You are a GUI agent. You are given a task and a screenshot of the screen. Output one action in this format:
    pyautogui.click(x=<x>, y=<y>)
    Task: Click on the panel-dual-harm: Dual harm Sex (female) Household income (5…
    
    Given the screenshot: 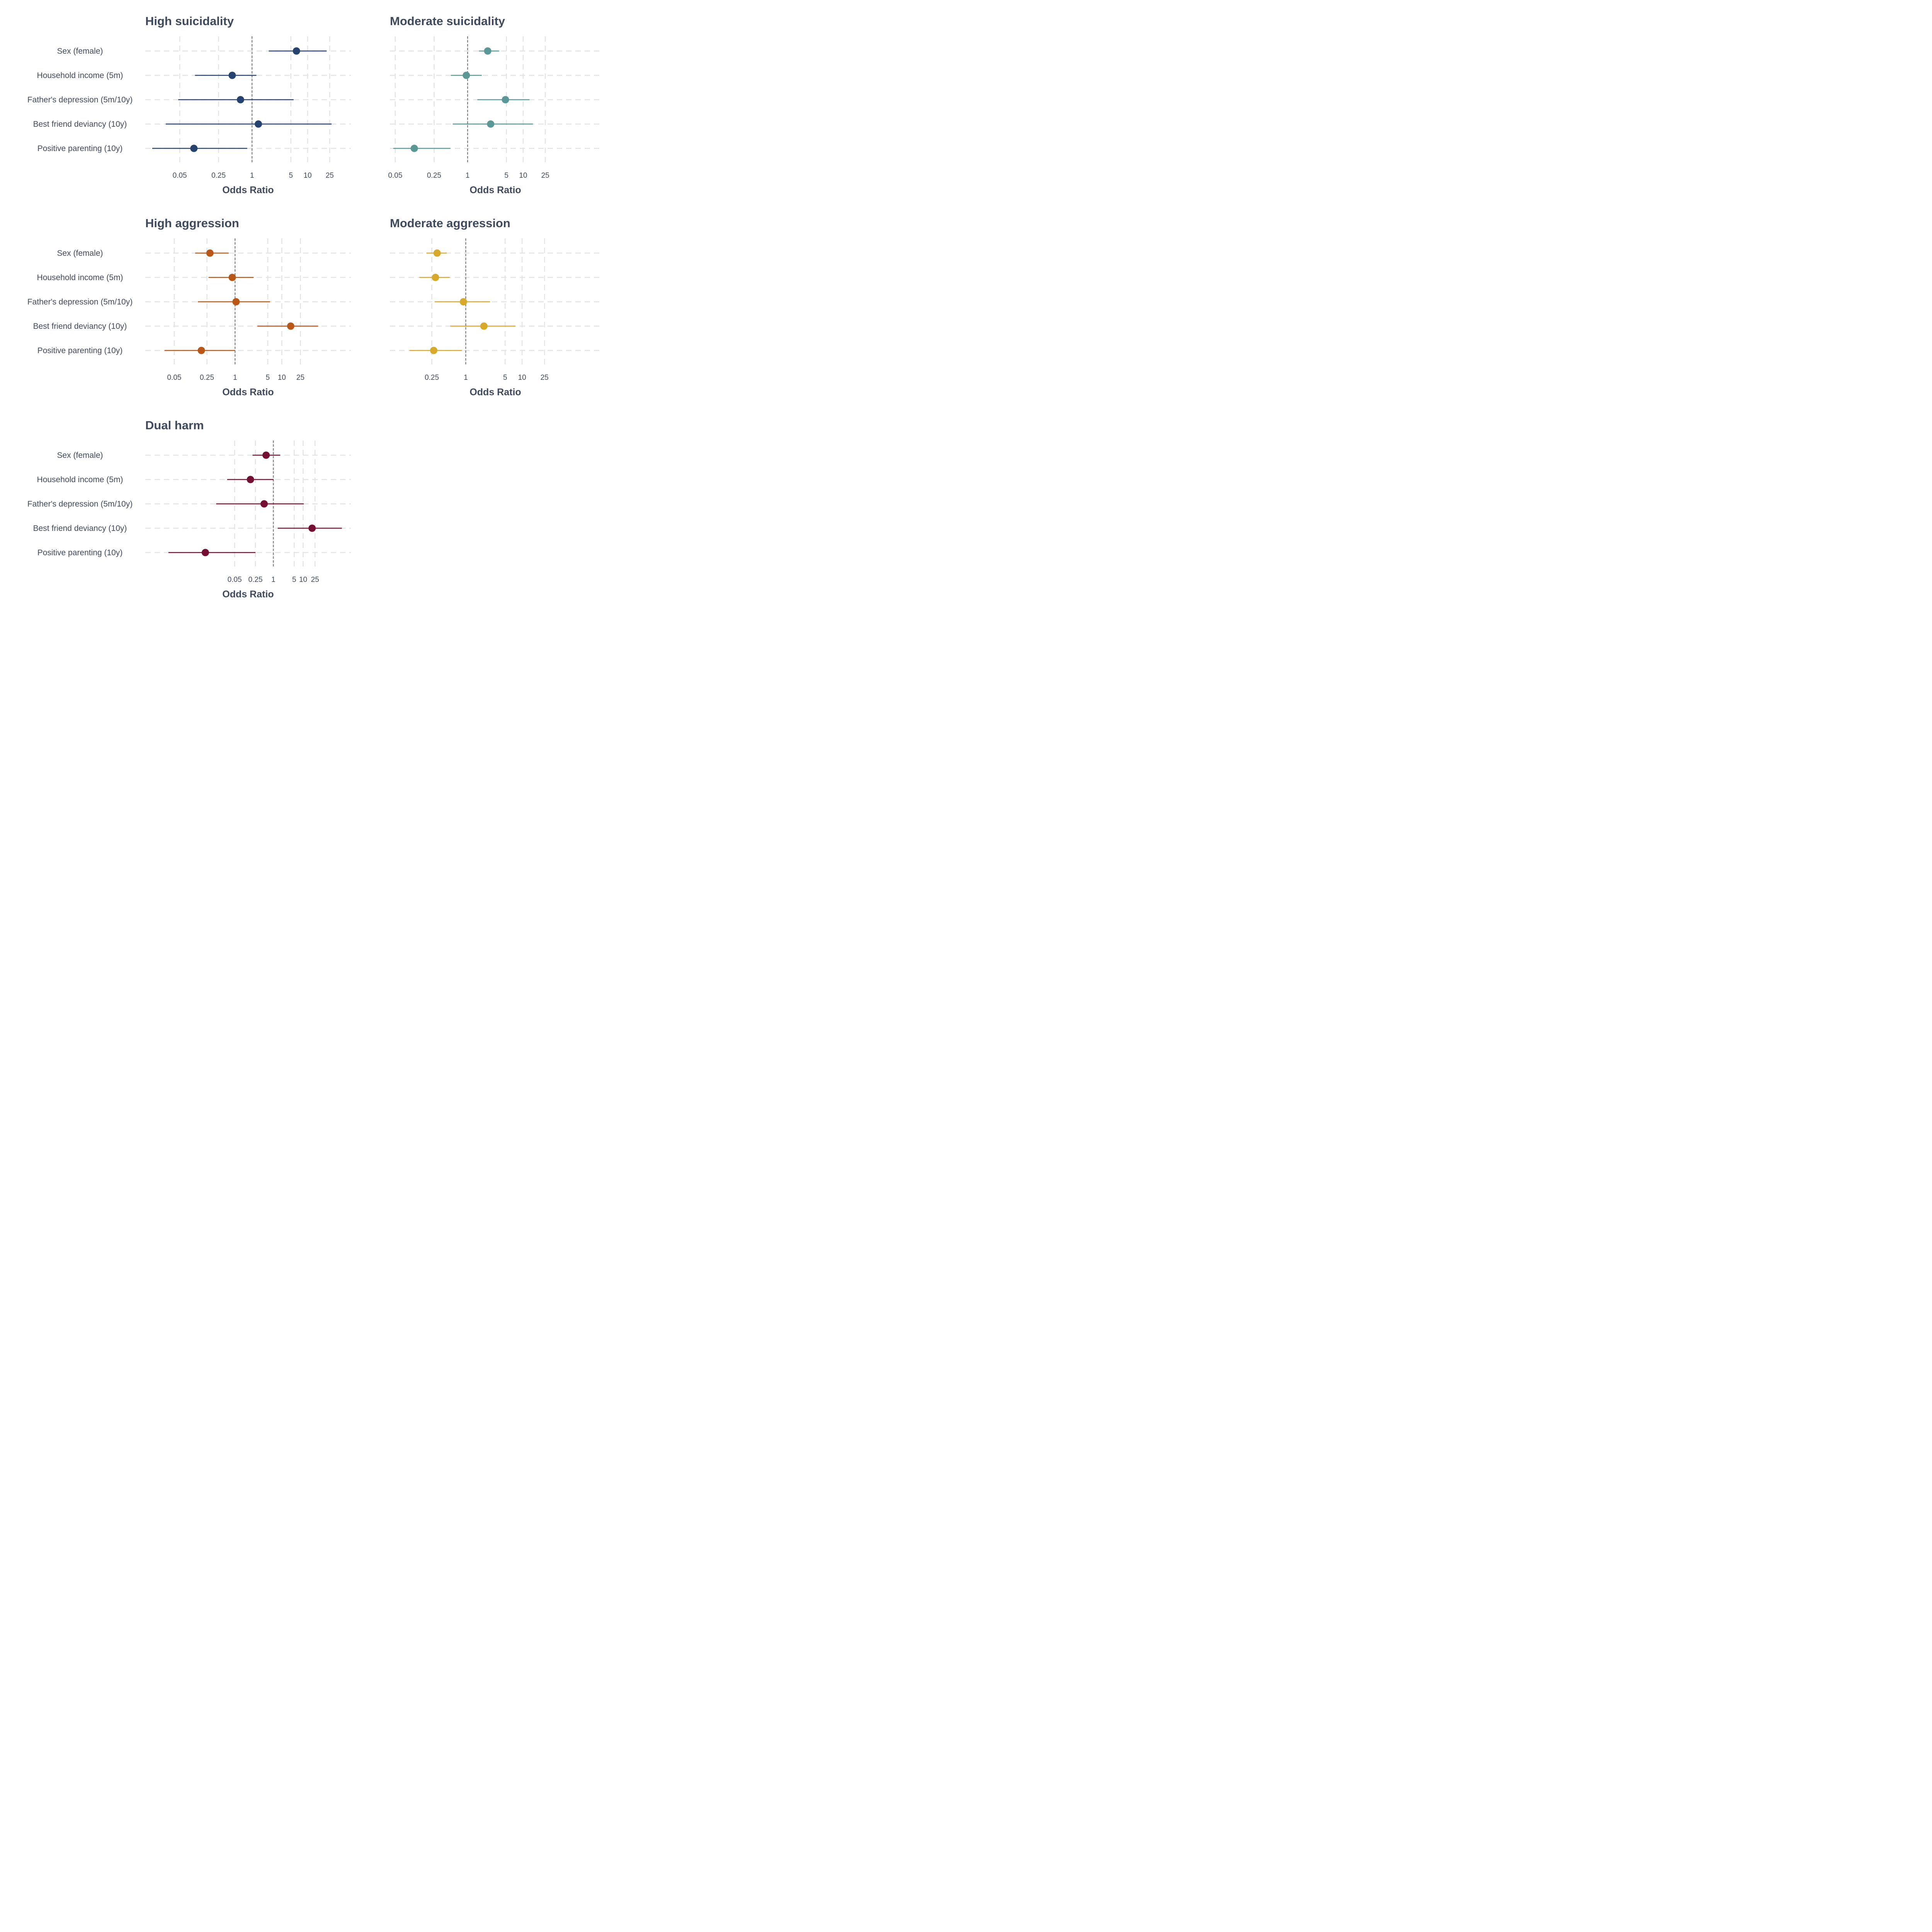 What is the action you would take?
    pyautogui.click(x=189, y=509)
    